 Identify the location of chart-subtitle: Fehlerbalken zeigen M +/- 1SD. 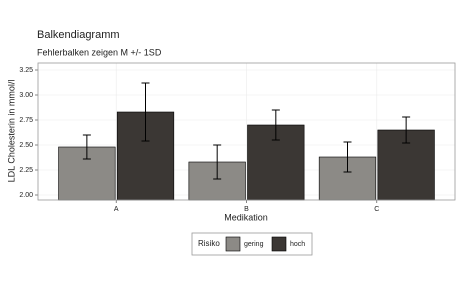
(99, 52).